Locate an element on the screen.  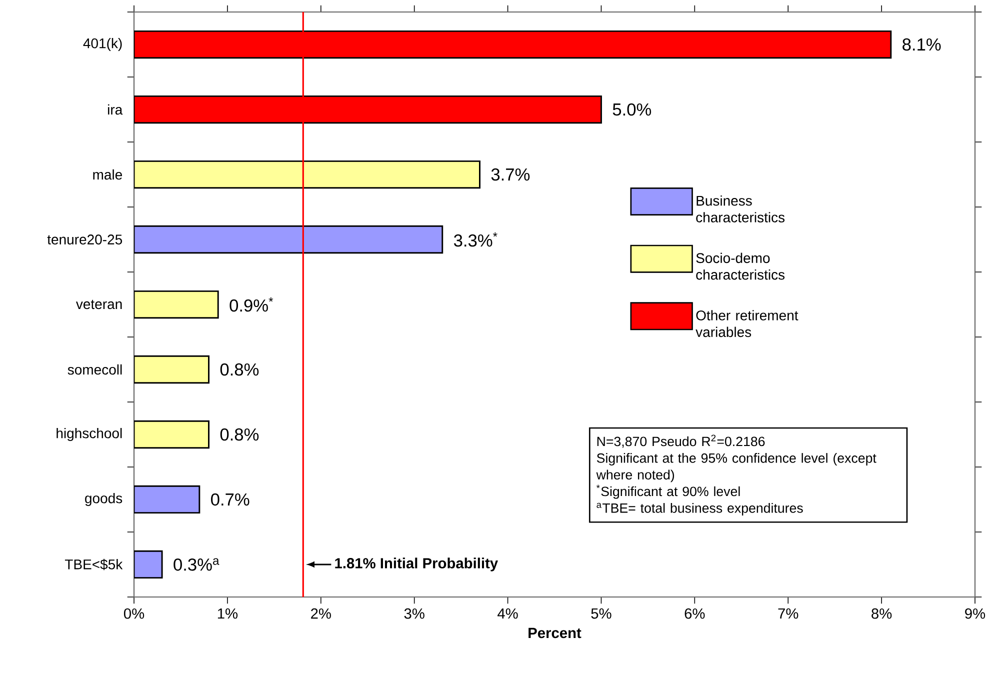
data-label: 5.0% is located at coordinates (632, 109).